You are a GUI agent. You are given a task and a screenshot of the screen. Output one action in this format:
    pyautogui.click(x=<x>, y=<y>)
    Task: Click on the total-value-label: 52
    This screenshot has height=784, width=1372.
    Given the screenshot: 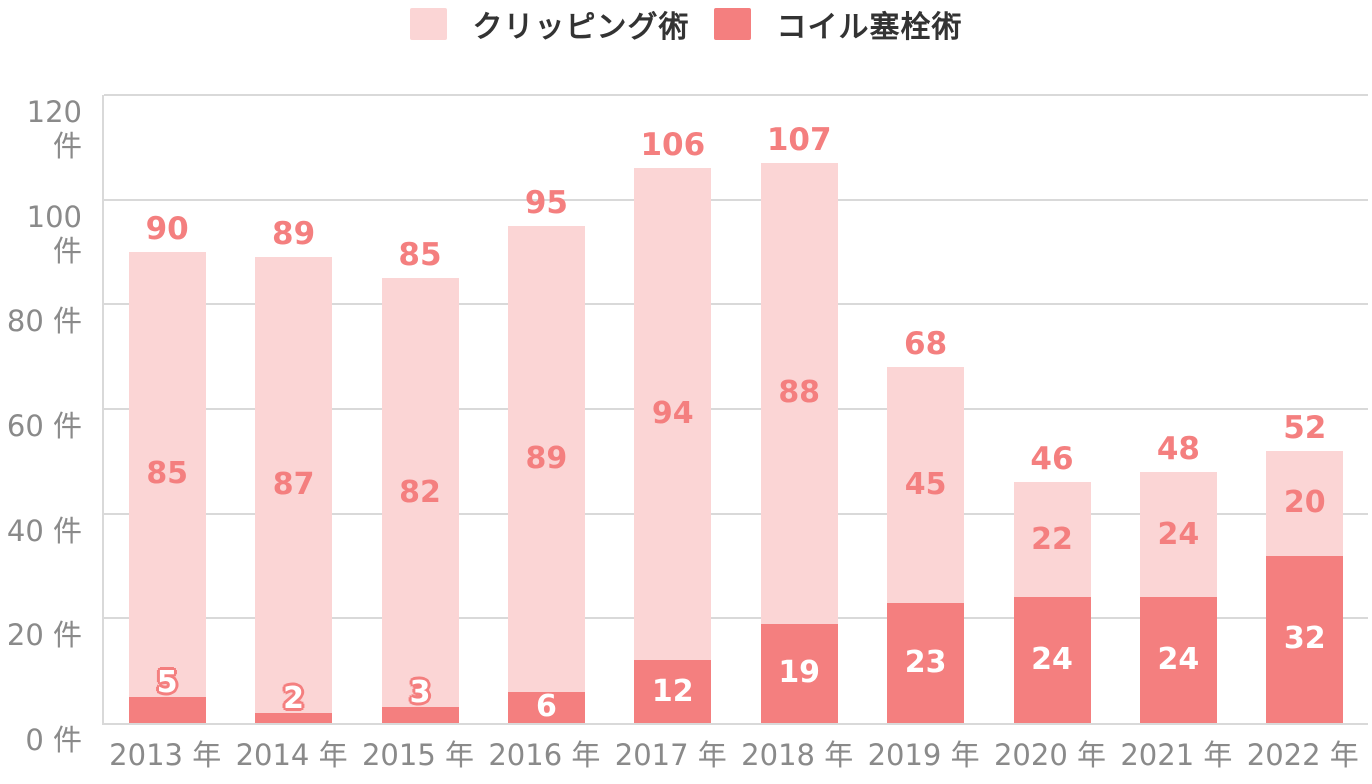 What is the action you would take?
    pyautogui.click(x=1305, y=427)
    